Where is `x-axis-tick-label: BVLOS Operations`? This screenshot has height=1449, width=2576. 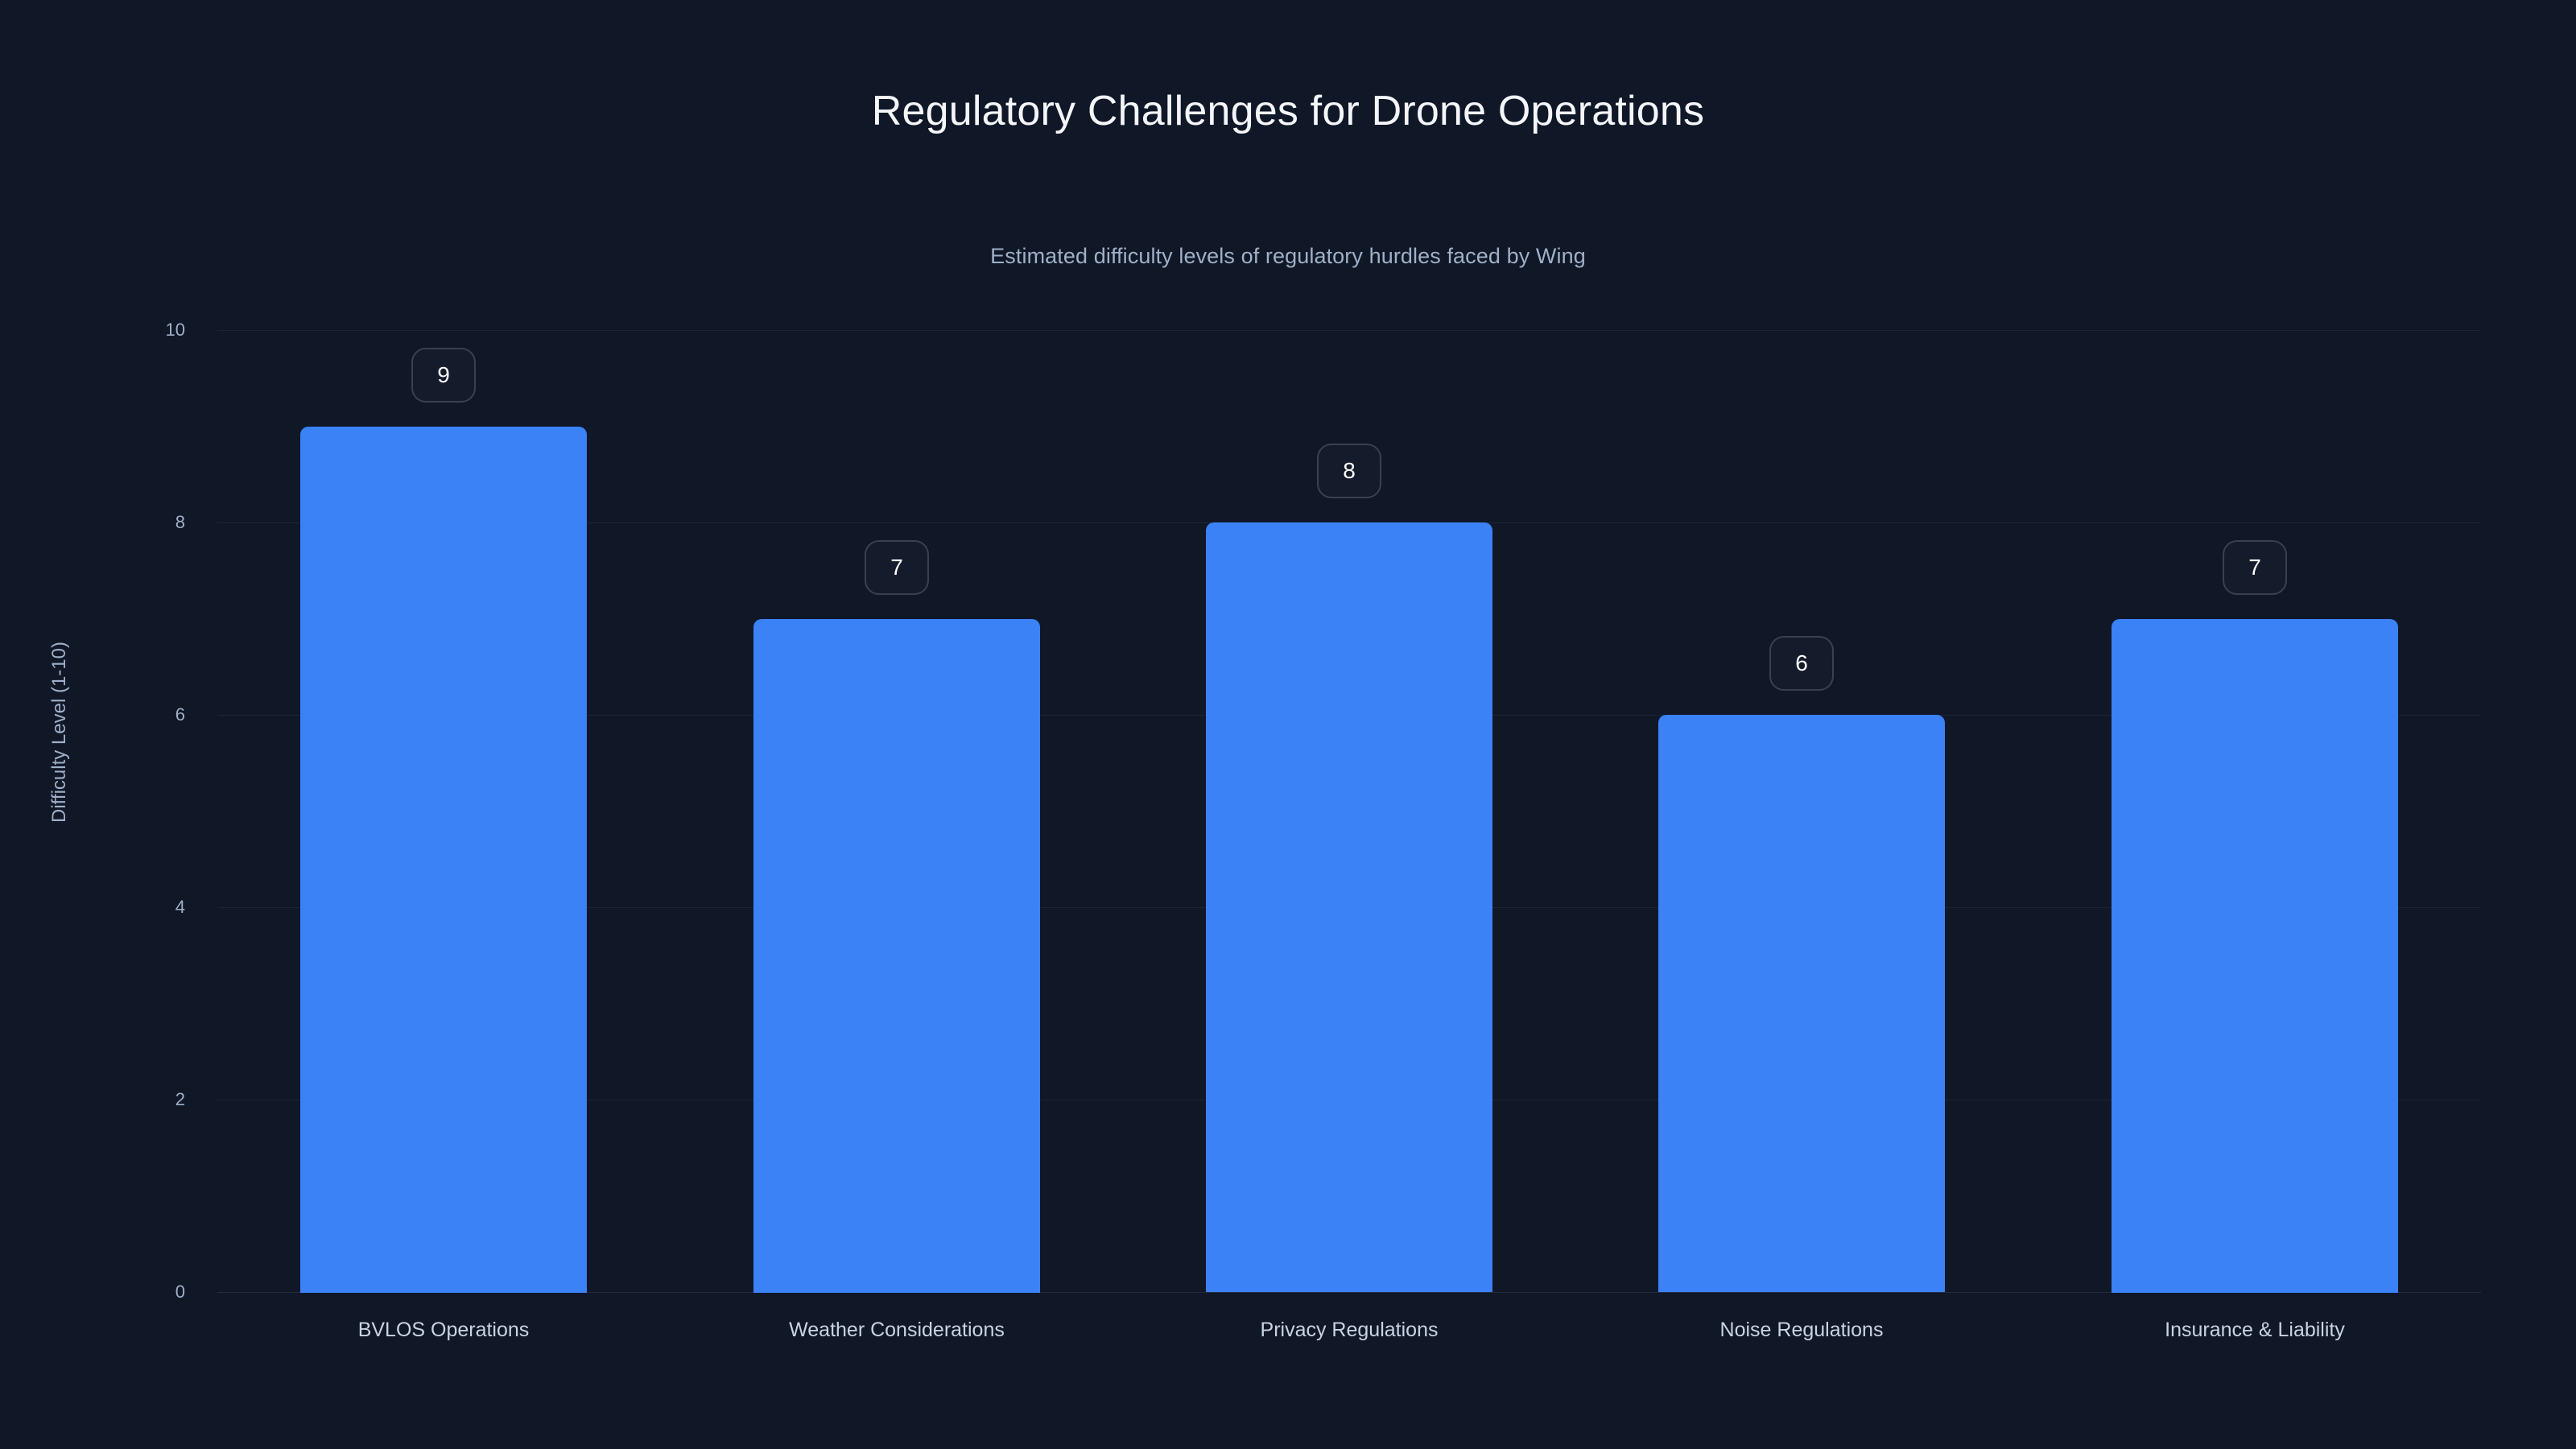 x-axis-tick-label: BVLOS Operations is located at coordinates (443, 1330).